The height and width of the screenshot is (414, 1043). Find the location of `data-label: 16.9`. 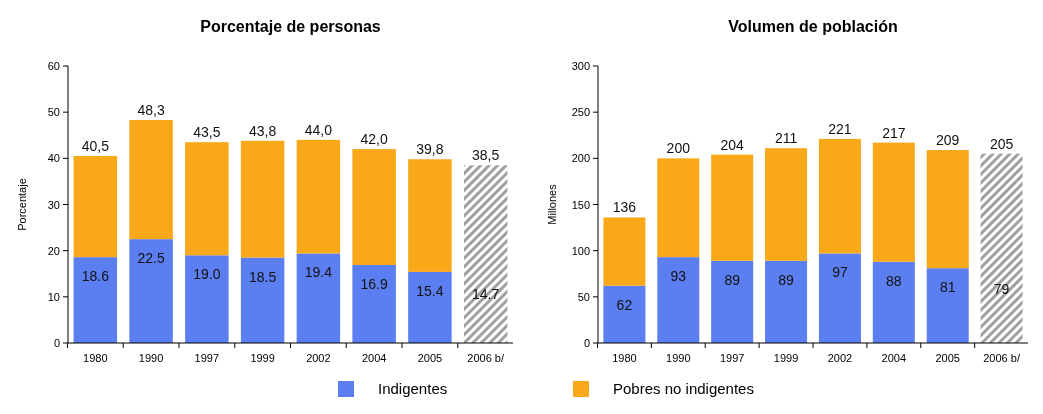

data-label: 16.9 is located at coordinates (374, 283).